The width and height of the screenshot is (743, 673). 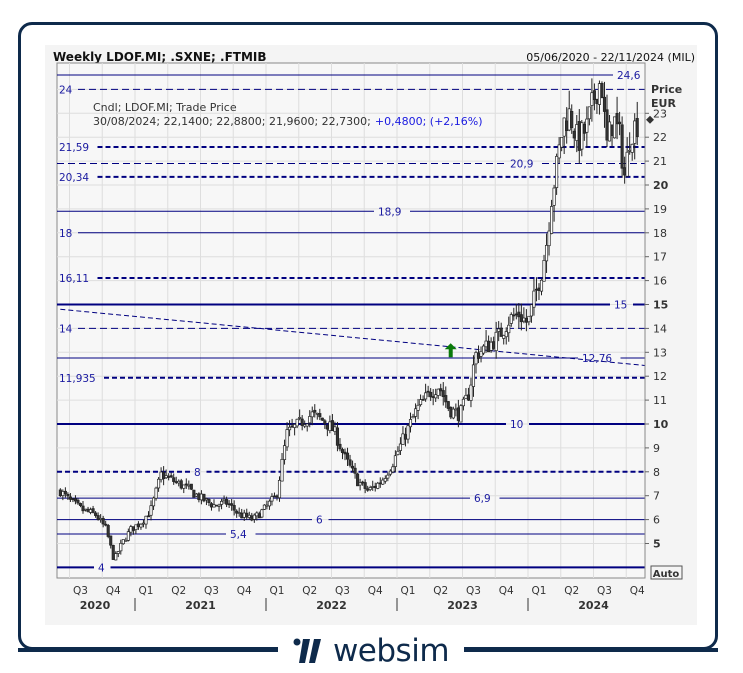 I want to click on y-axis: 5 6 7 8 9 10 11 12 13 14 15 16 17 18 19 20 21 22 23, so click(x=656, y=320).